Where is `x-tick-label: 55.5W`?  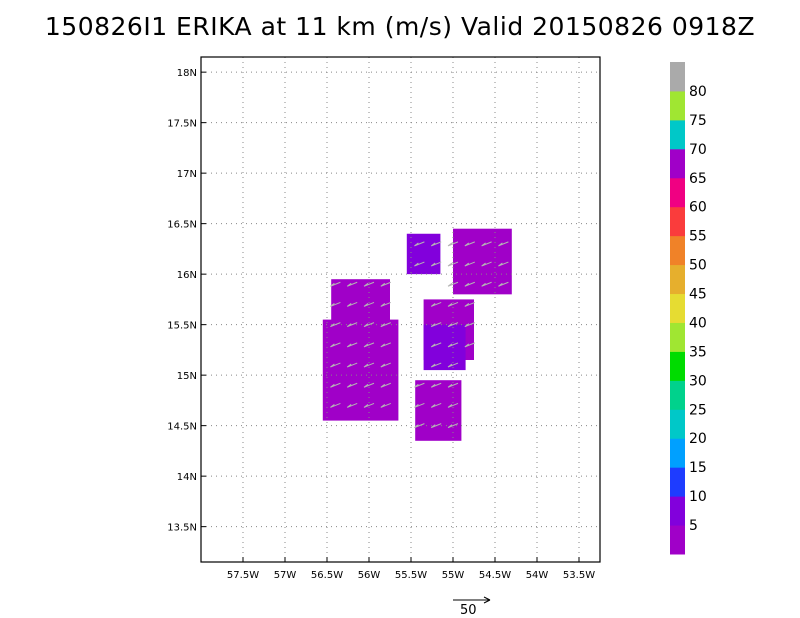 x-tick-label: 55.5W is located at coordinates (411, 575).